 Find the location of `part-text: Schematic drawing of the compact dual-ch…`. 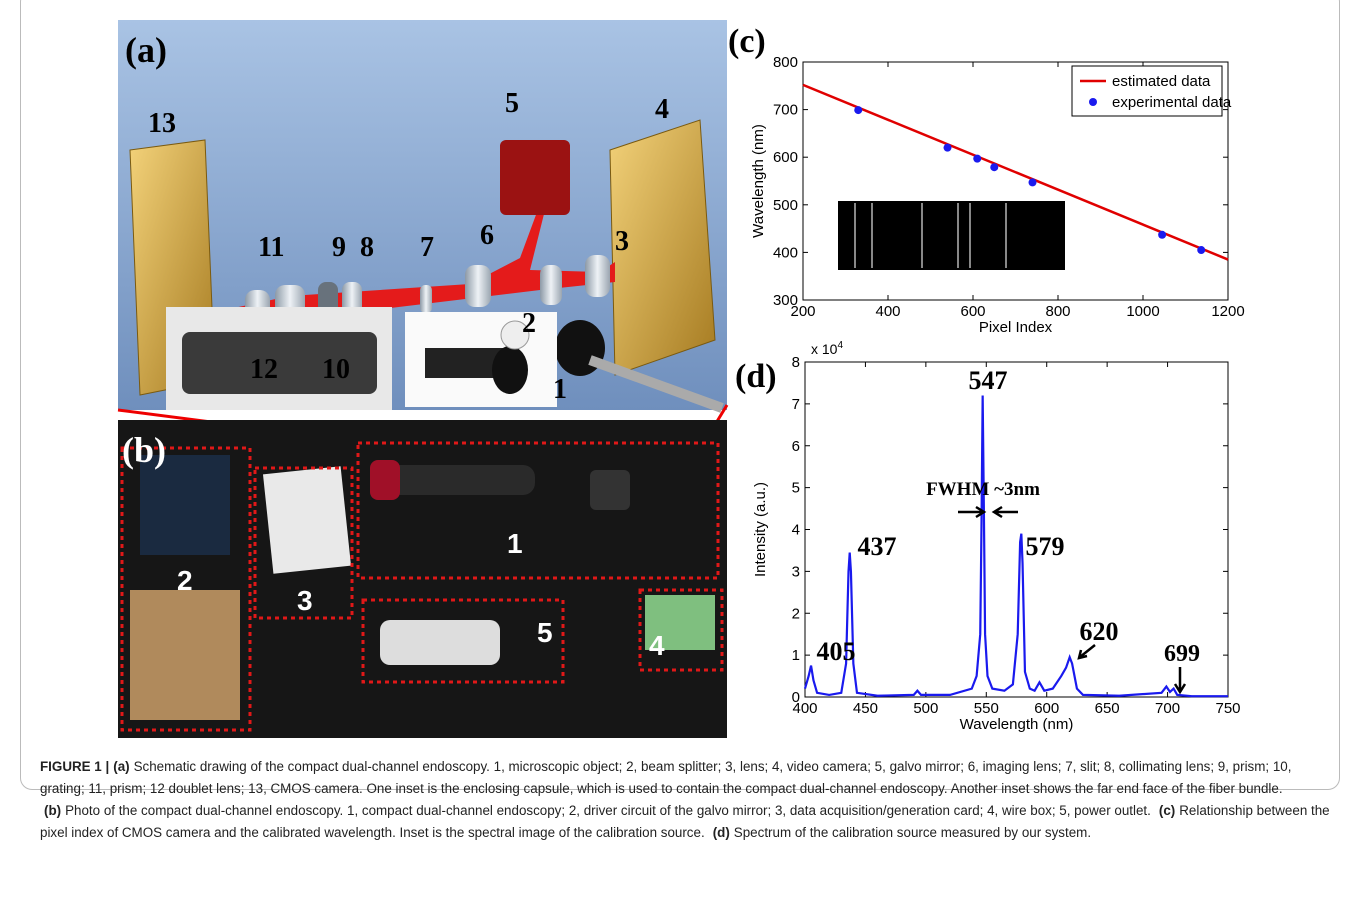

part-text: Schematic drawing of the compact dual-ch… is located at coordinates (666, 777).